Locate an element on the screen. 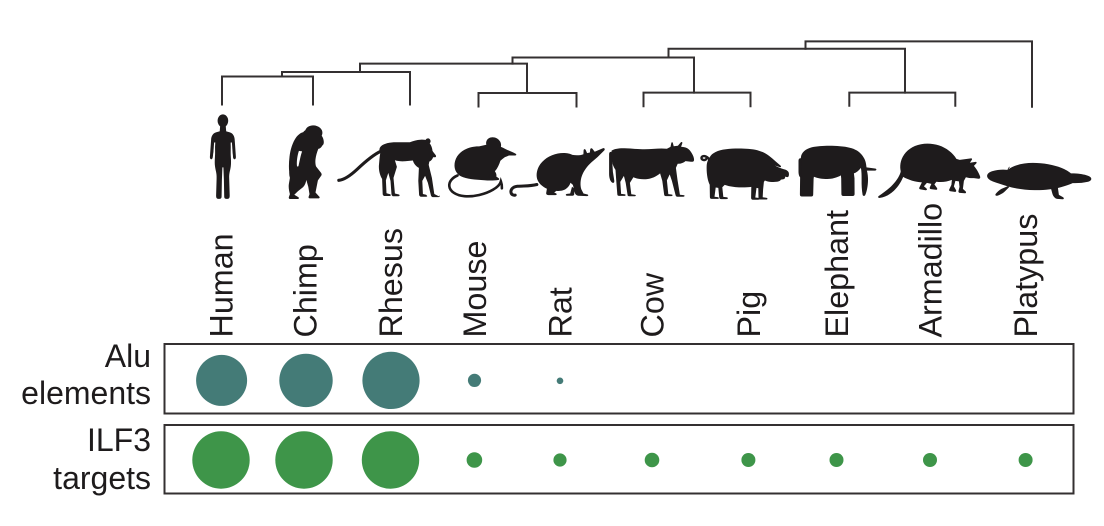 The width and height of the screenshot is (1104, 526). svg-text: ILF3 is located at coordinates (119, 440).